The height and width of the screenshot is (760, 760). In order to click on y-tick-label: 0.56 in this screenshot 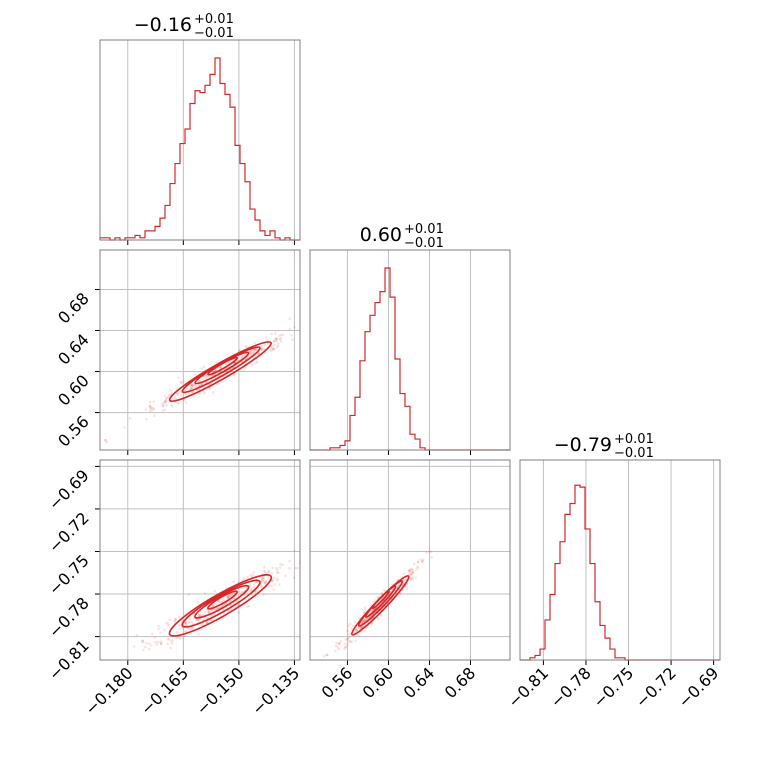, I will do `click(73, 431)`.